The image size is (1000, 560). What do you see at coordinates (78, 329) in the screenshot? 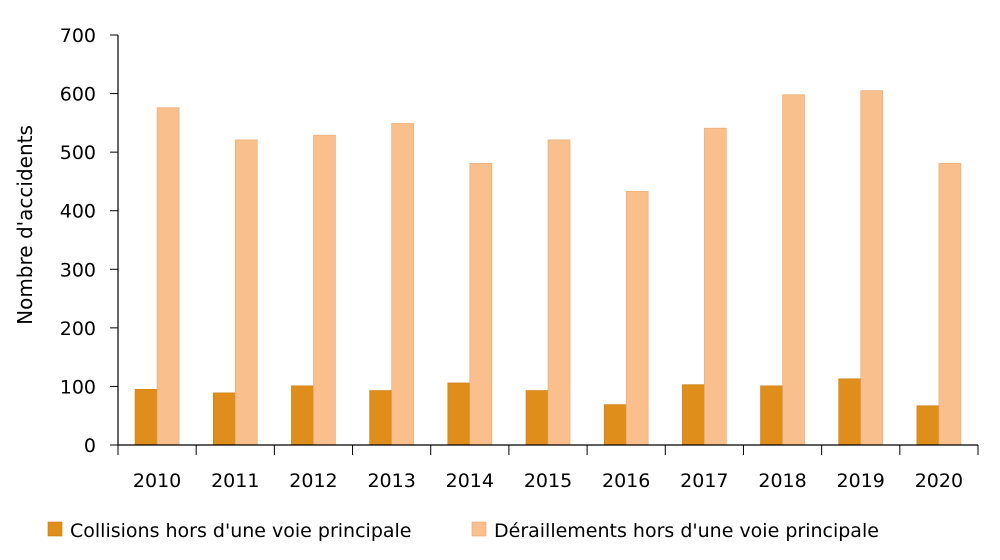
I see `y-tick-label: 200` at bounding box center [78, 329].